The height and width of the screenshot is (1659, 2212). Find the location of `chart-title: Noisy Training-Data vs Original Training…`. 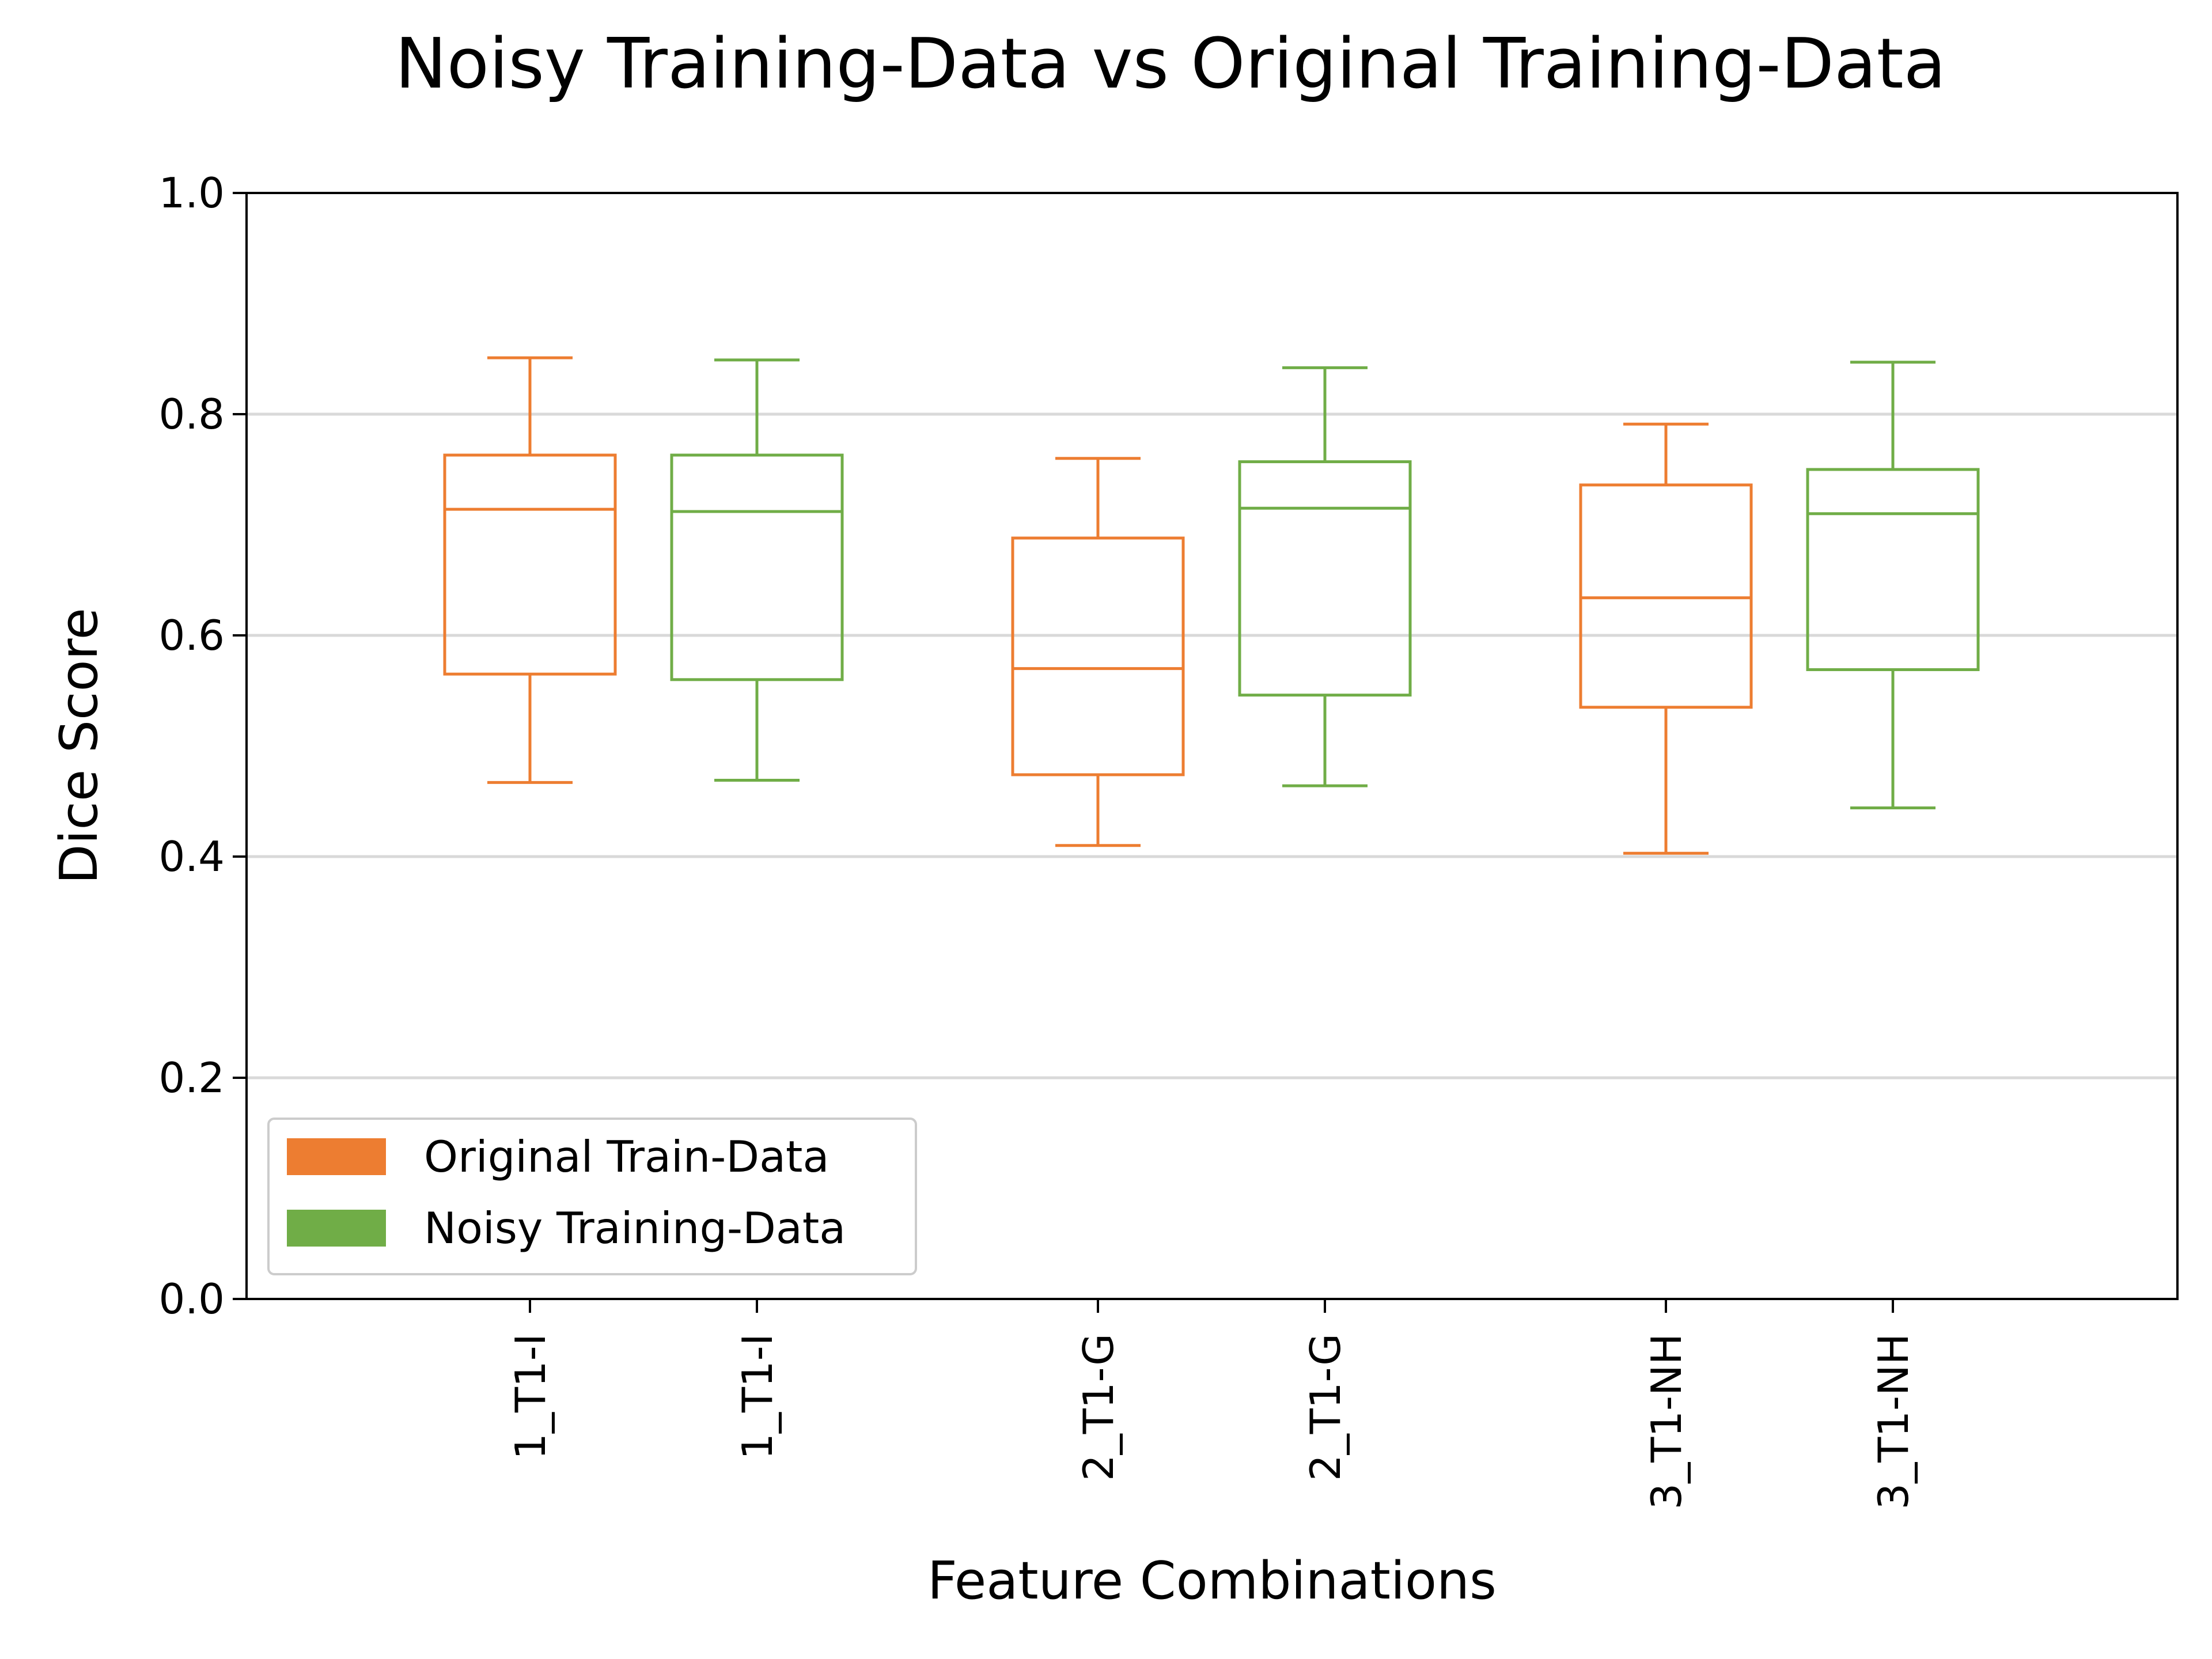

chart-title: Noisy Training-Data vs Original Training… is located at coordinates (1170, 64).